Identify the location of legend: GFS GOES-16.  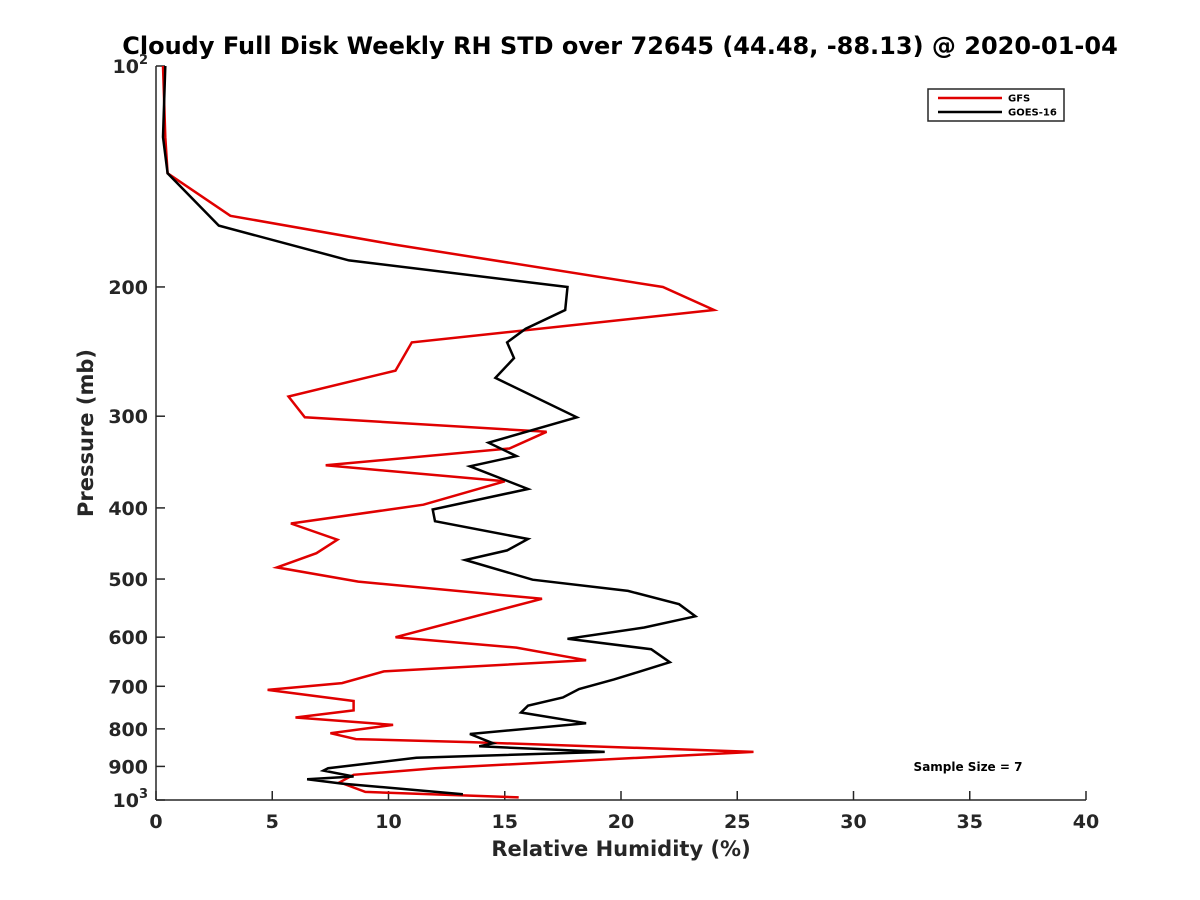
(996, 105).